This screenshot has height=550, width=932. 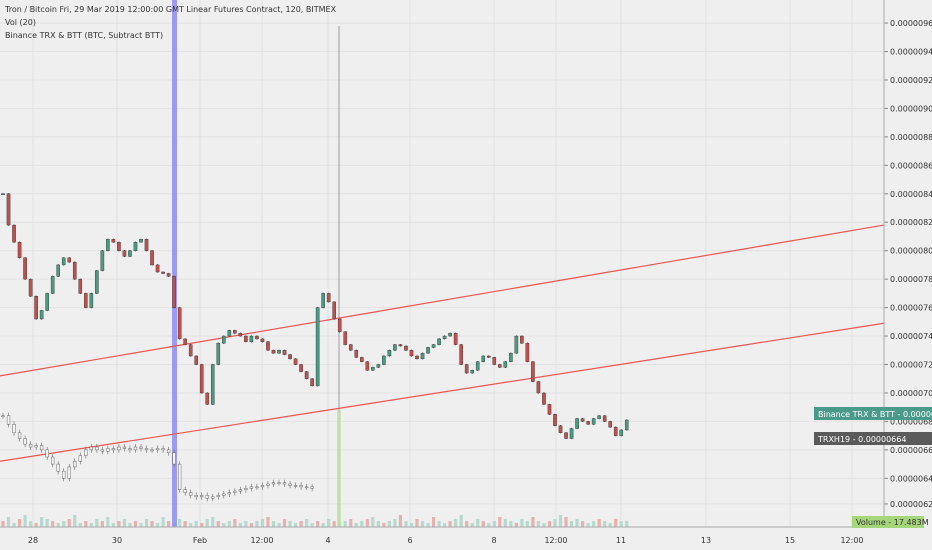 I want to click on volume-spike-green, so click(x=339, y=468).